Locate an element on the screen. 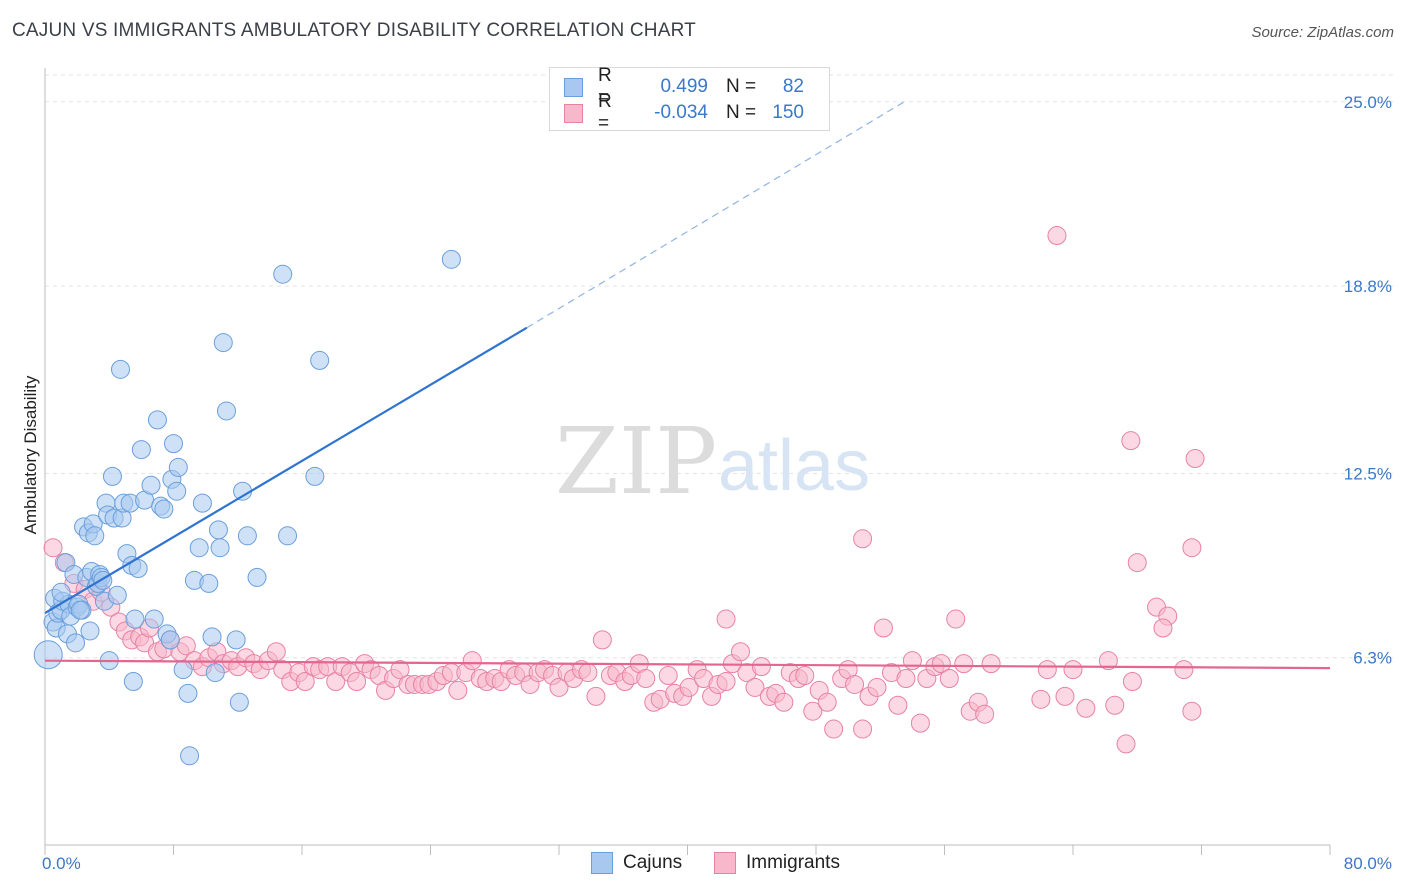 The height and width of the screenshot is (892, 1406). legend-item-immigrants: Immigrants is located at coordinates (777, 863).